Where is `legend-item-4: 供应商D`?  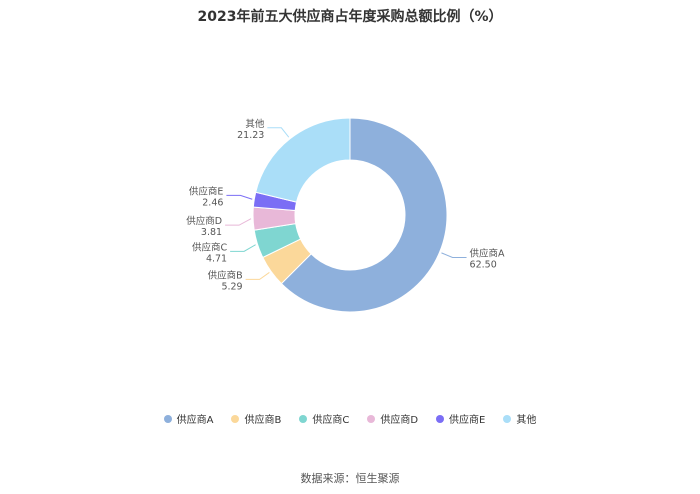
legend-item-4: 供应商D is located at coordinates (392, 418).